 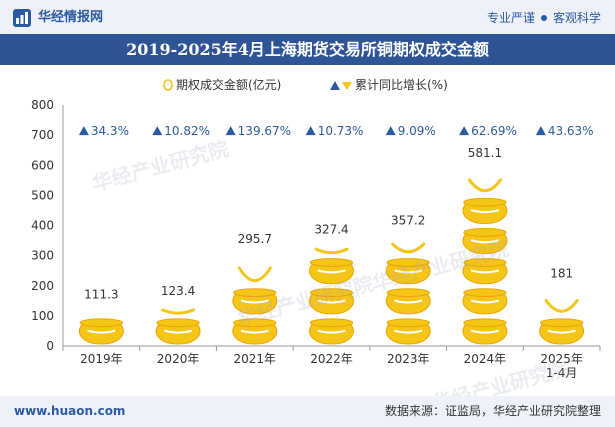 What do you see at coordinates (335, 85) in the screenshot?
I see `legend-triangle-icon` at bounding box center [335, 85].